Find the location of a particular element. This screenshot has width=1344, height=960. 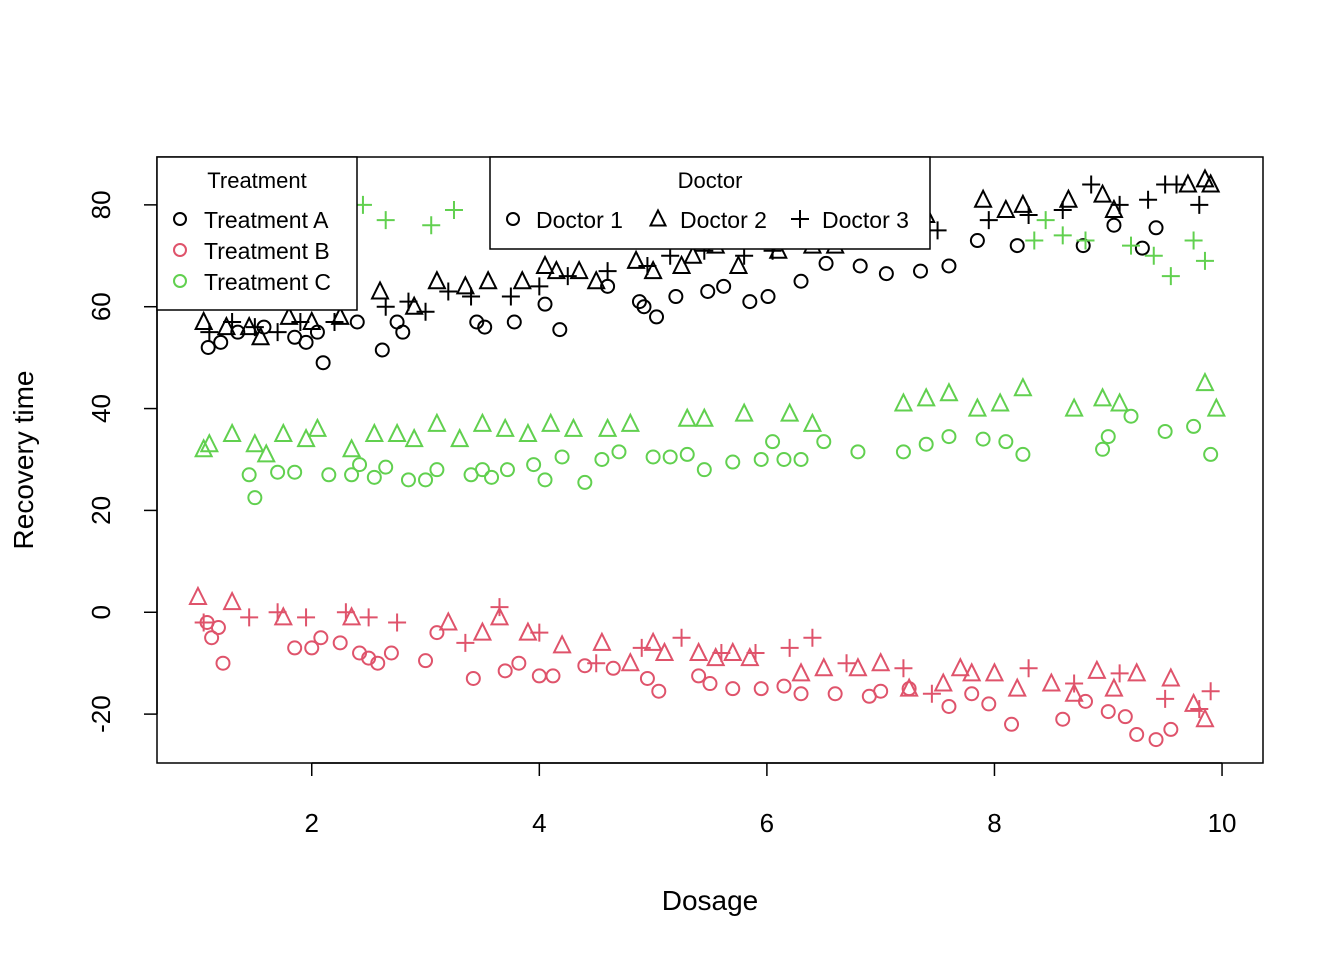

legend-treatment-box is located at coordinates (257, 233).